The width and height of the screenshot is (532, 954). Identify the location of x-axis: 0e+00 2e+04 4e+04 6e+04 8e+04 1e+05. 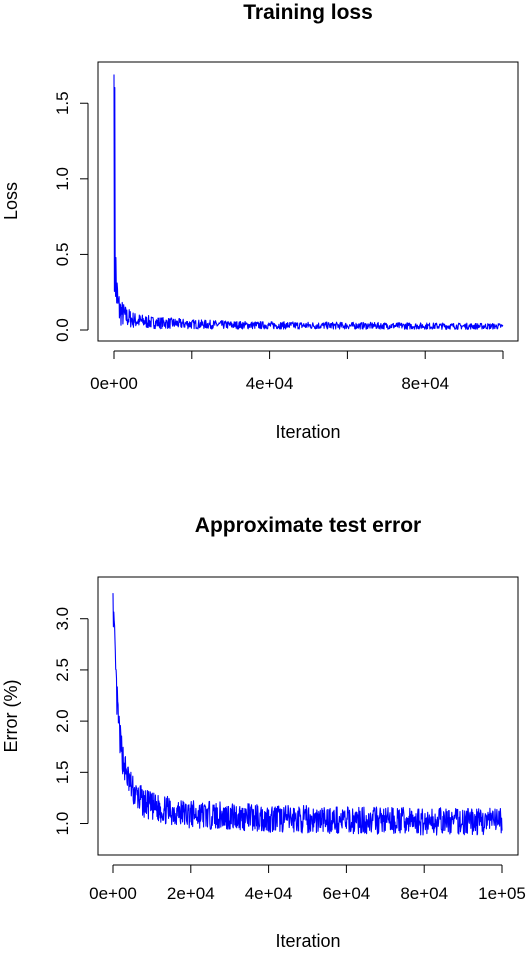
(307, 883).